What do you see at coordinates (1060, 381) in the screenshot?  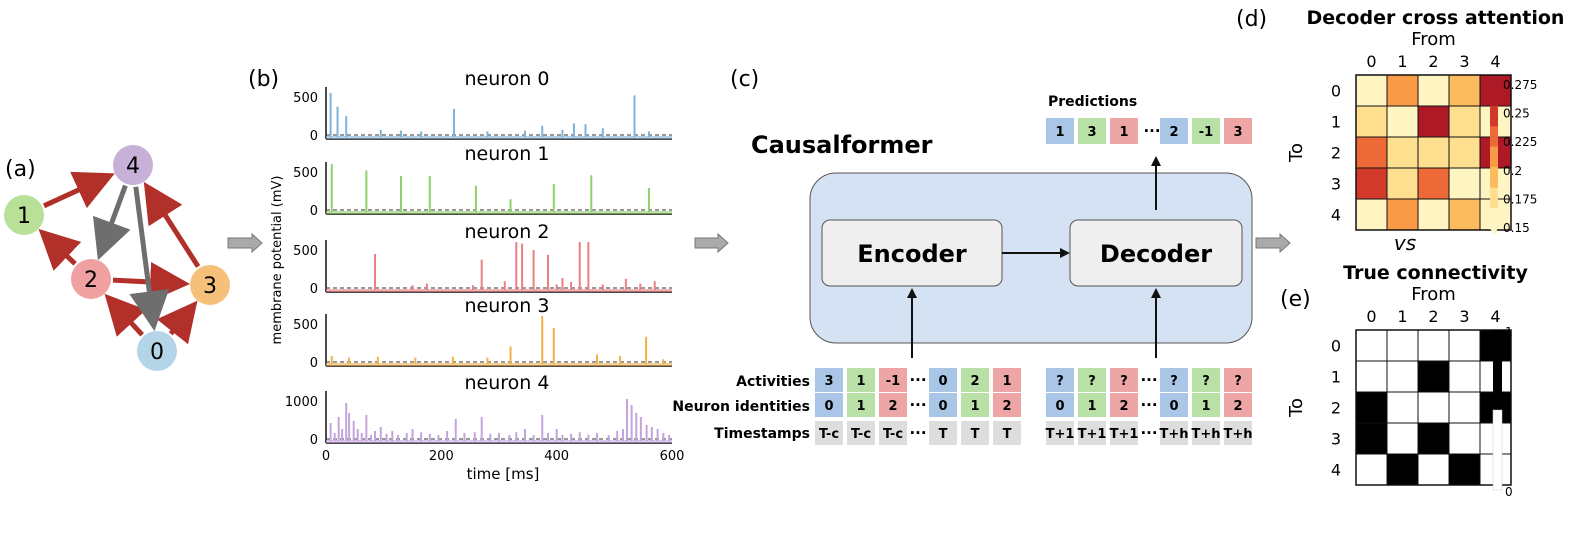 I see `dec-activity-cell-text-0: ?` at bounding box center [1060, 381].